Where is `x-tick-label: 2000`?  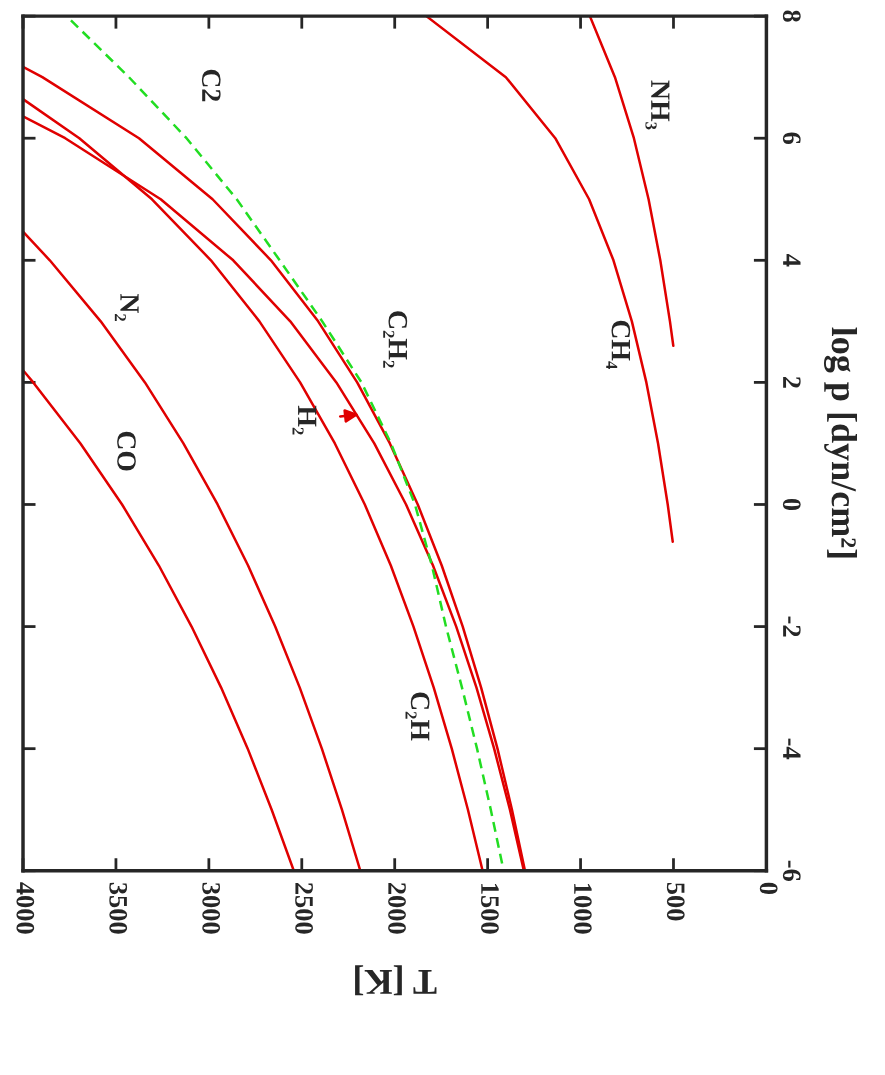
x-tick-label: 2000 is located at coordinates (397, 908).